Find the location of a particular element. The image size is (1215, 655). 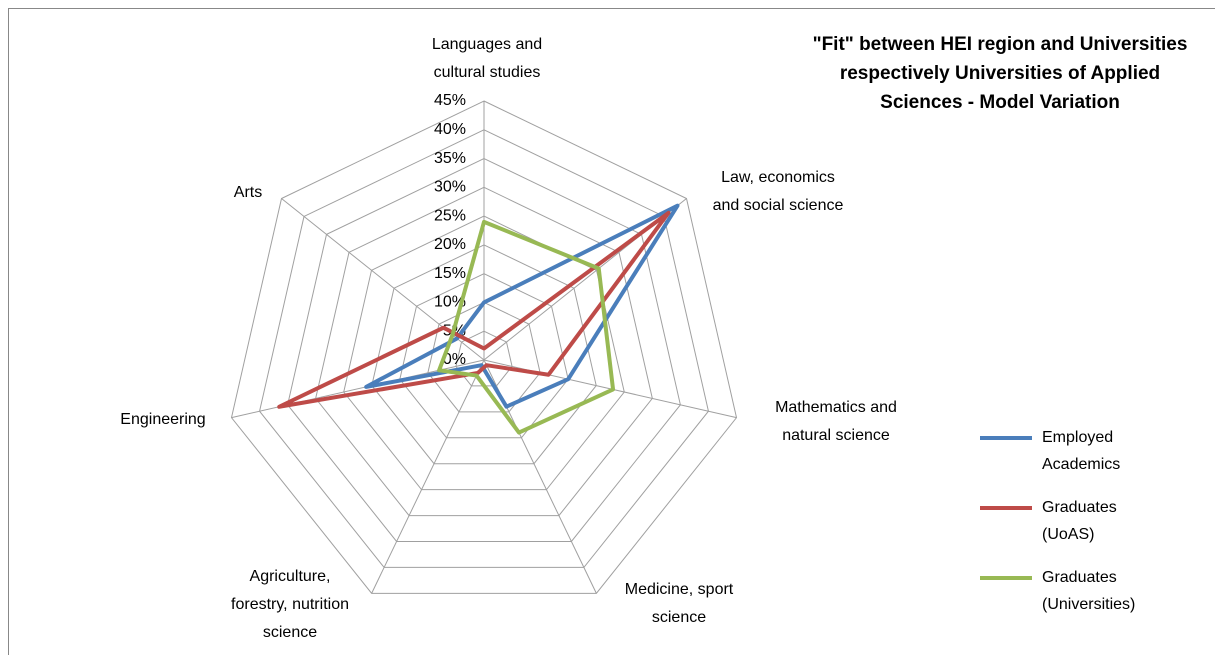

category-label: Mathematics and is located at coordinates (836, 407).